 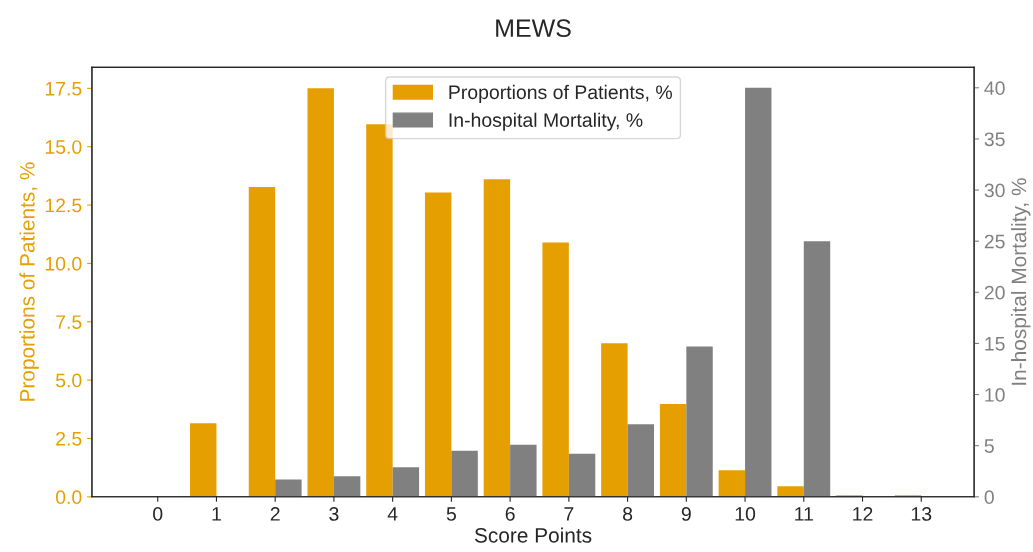 I want to click on x-tick-label: 0, so click(x=158, y=514).